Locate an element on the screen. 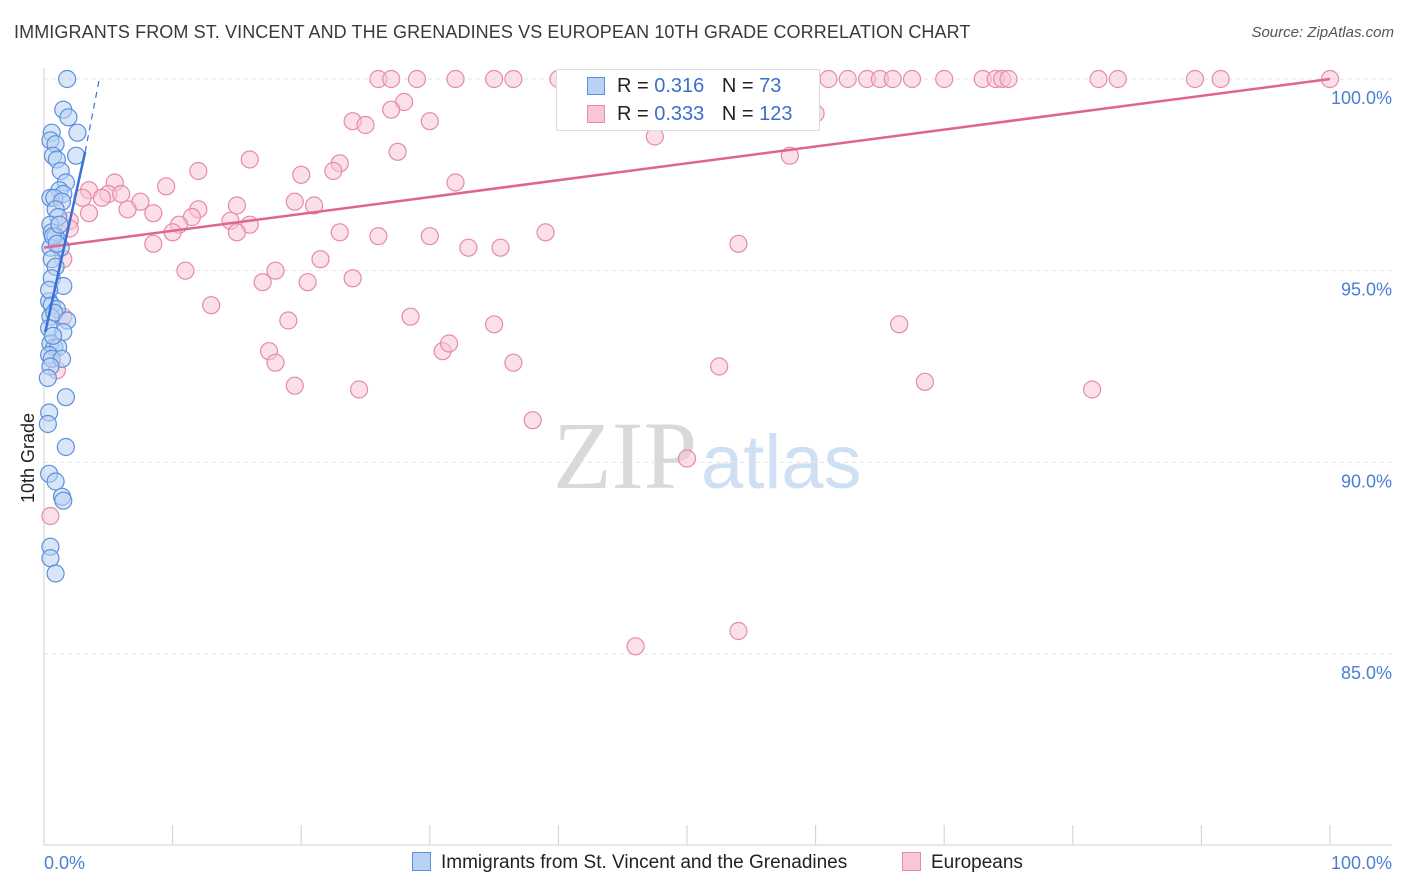  y-tick-label-0: 100.0% is located at coordinates (1361, 98).